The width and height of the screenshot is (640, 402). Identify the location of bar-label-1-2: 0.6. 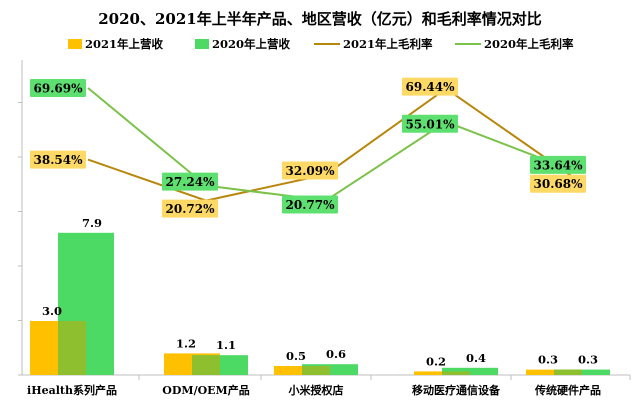
(336, 354).